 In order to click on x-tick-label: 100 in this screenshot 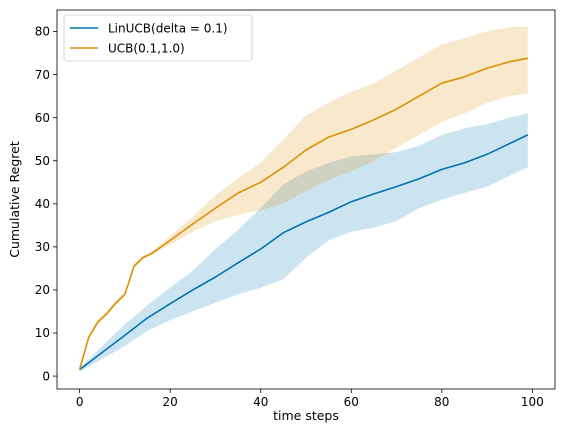, I will do `click(532, 402)`.